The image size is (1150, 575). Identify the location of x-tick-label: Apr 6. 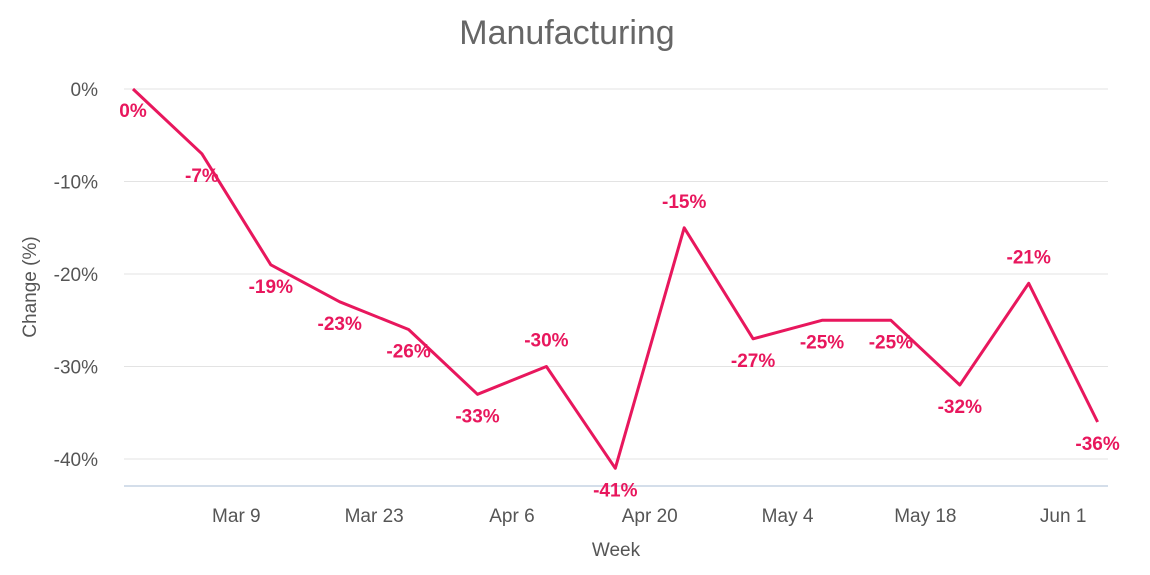
(511, 516).